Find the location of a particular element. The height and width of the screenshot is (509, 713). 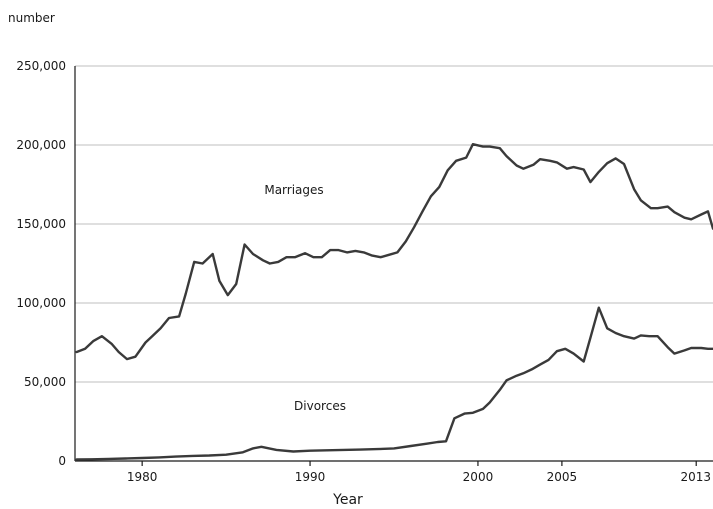

y-tick-label: 200,000 is located at coordinates (41, 145).